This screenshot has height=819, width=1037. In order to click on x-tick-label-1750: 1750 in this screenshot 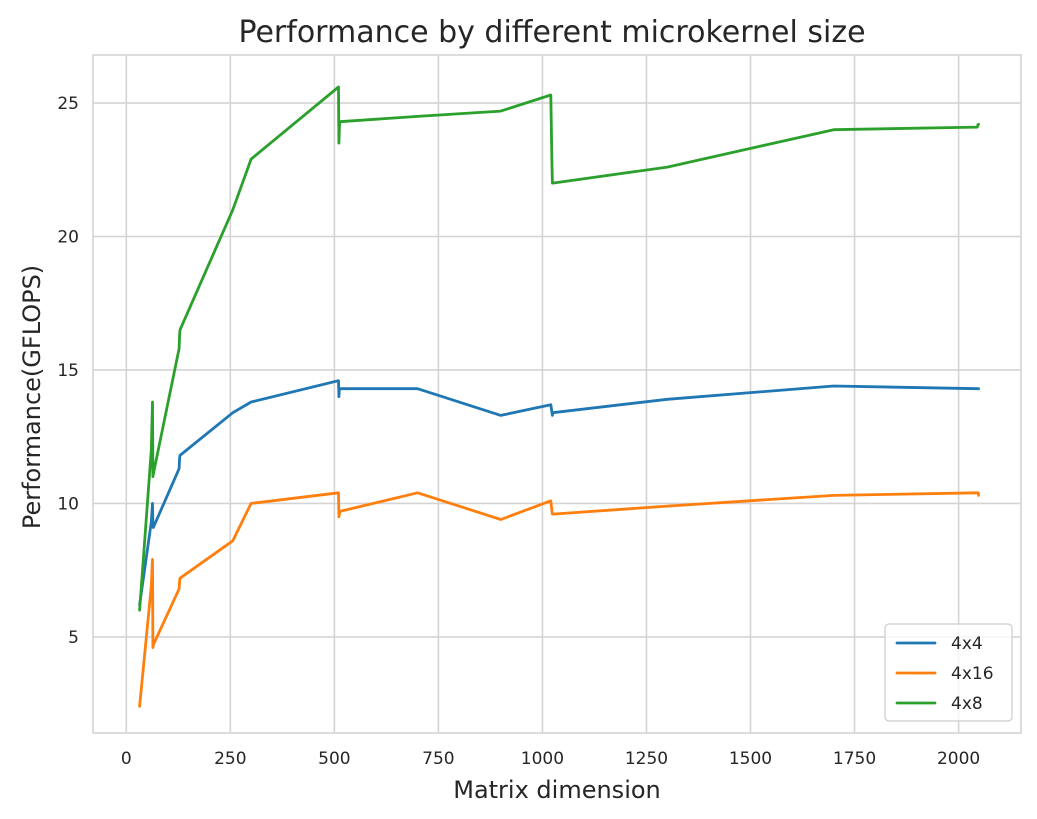, I will do `click(854, 759)`.